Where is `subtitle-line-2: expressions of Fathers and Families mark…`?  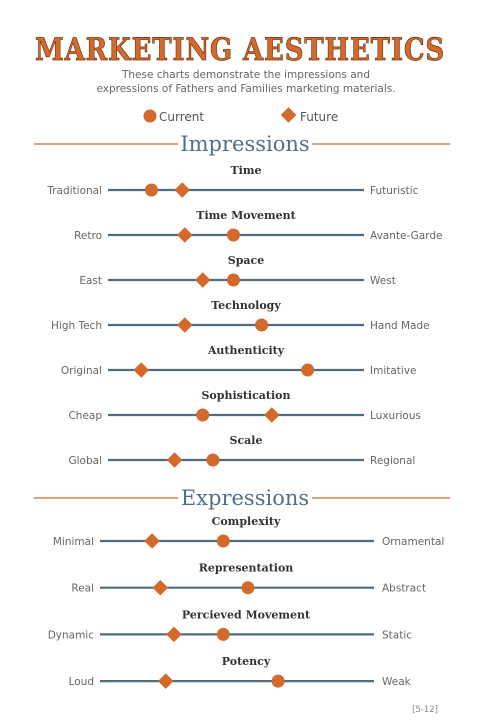 subtitle-line-2: expressions of Fathers and Families mark… is located at coordinates (245, 89).